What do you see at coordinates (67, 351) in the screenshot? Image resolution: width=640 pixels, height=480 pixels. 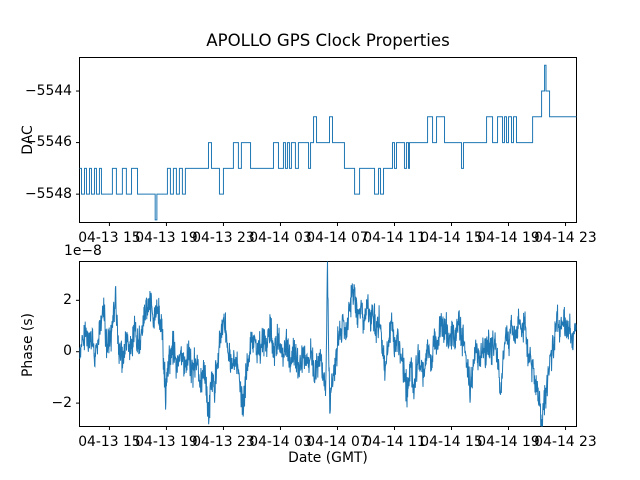 I see `y-tick-label: 0` at bounding box center [67, 351].